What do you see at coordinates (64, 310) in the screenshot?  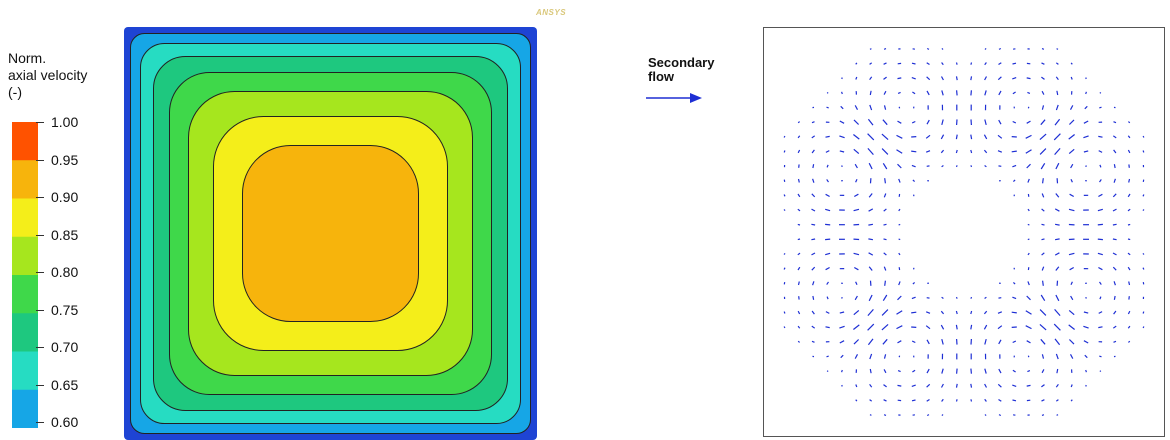 I see `colorbar-tick-label: 0.75` at bounding box center [64, 310].